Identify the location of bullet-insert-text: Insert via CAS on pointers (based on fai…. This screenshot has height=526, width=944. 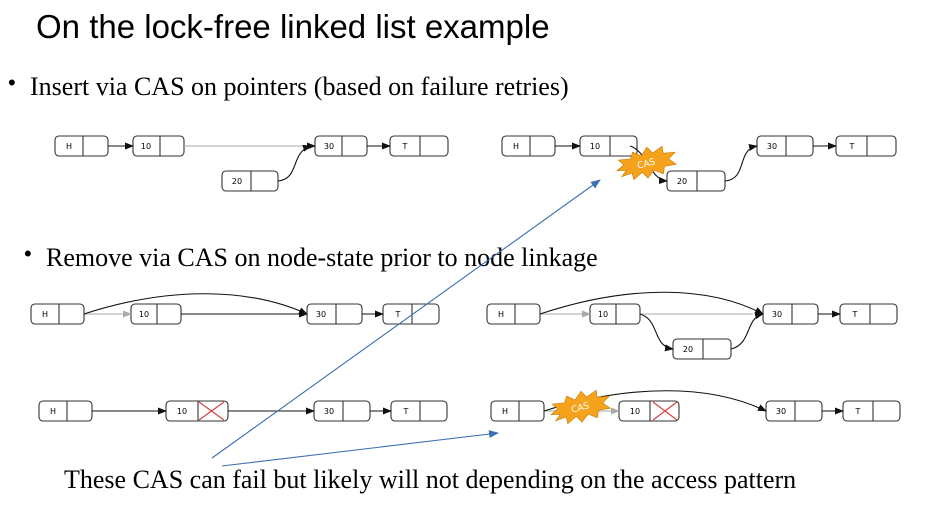
(299, 86).